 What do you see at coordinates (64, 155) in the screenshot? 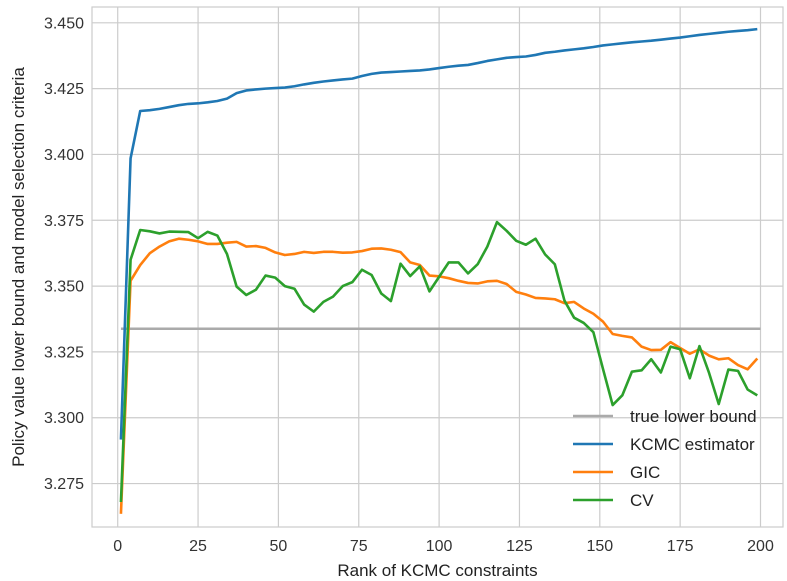
I see `y-tick-label: 3.400` at bounding box center [64, 155].